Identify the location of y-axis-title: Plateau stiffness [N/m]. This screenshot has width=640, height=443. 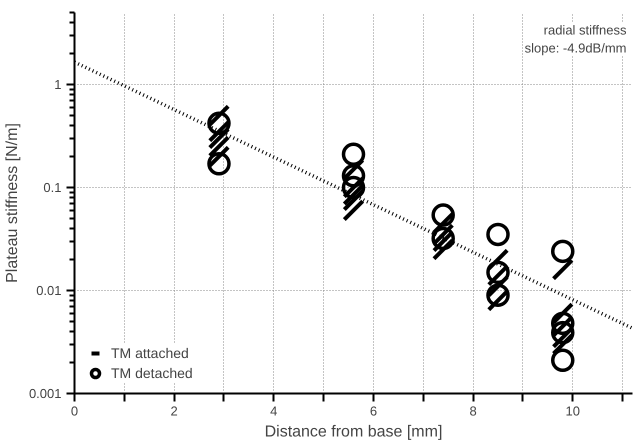
(12, 203).